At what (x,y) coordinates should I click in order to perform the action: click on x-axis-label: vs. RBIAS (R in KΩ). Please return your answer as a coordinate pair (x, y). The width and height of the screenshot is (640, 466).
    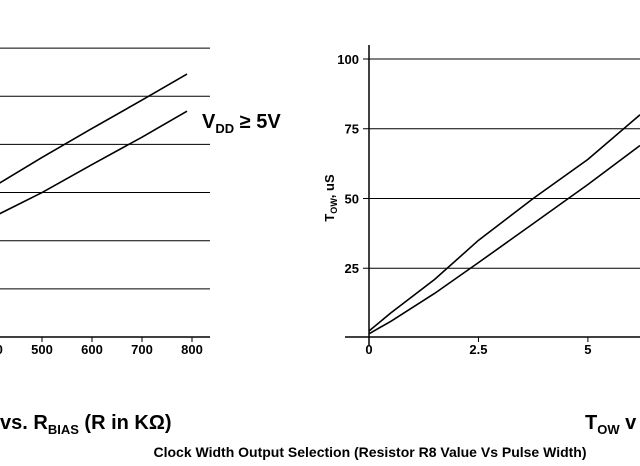
    Looking at the image, I should click on (86, 424).